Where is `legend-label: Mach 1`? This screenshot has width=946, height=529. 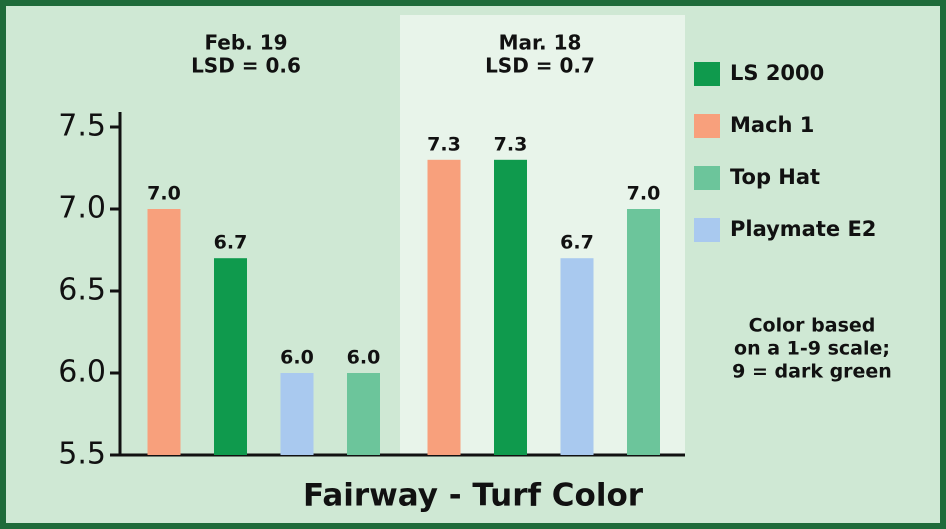 legend-label: Mach 1 is located at coordinates (772, 125).